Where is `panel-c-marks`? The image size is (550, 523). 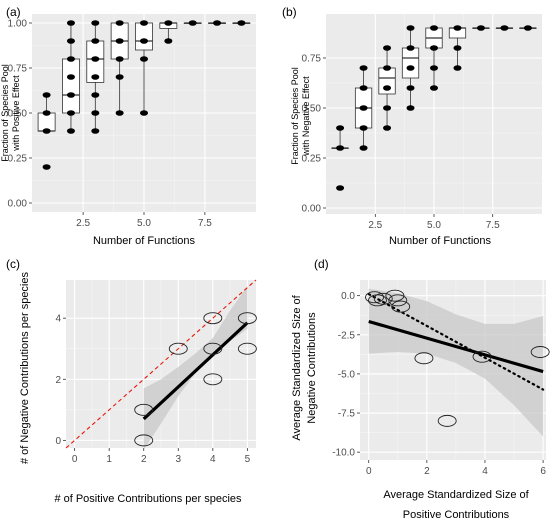
panel-c-marks is located at coordinates (161, 364).